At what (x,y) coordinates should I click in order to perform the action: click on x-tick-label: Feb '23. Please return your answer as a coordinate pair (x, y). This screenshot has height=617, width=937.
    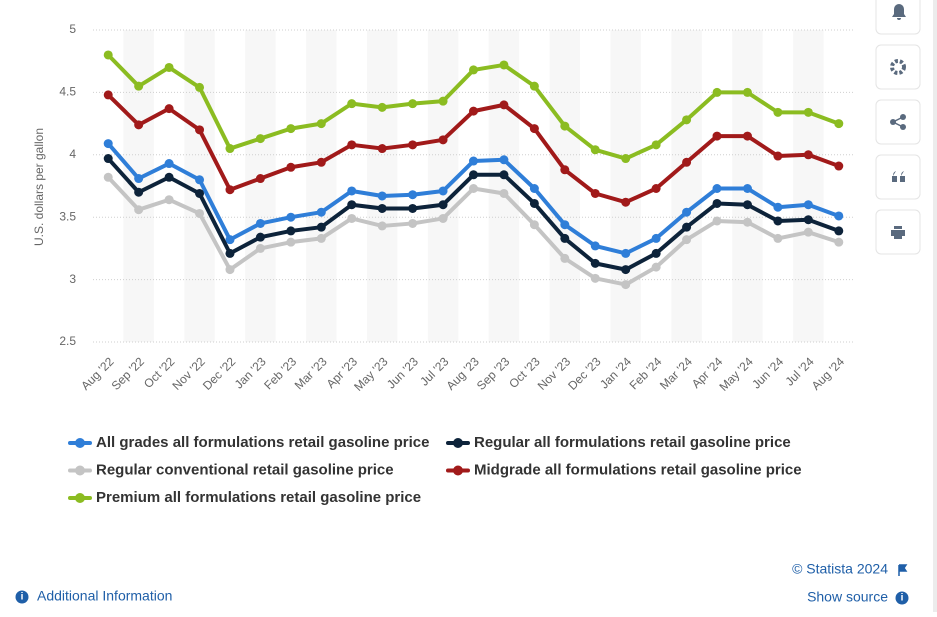
    Looking at the image, I should click on (280, 373).